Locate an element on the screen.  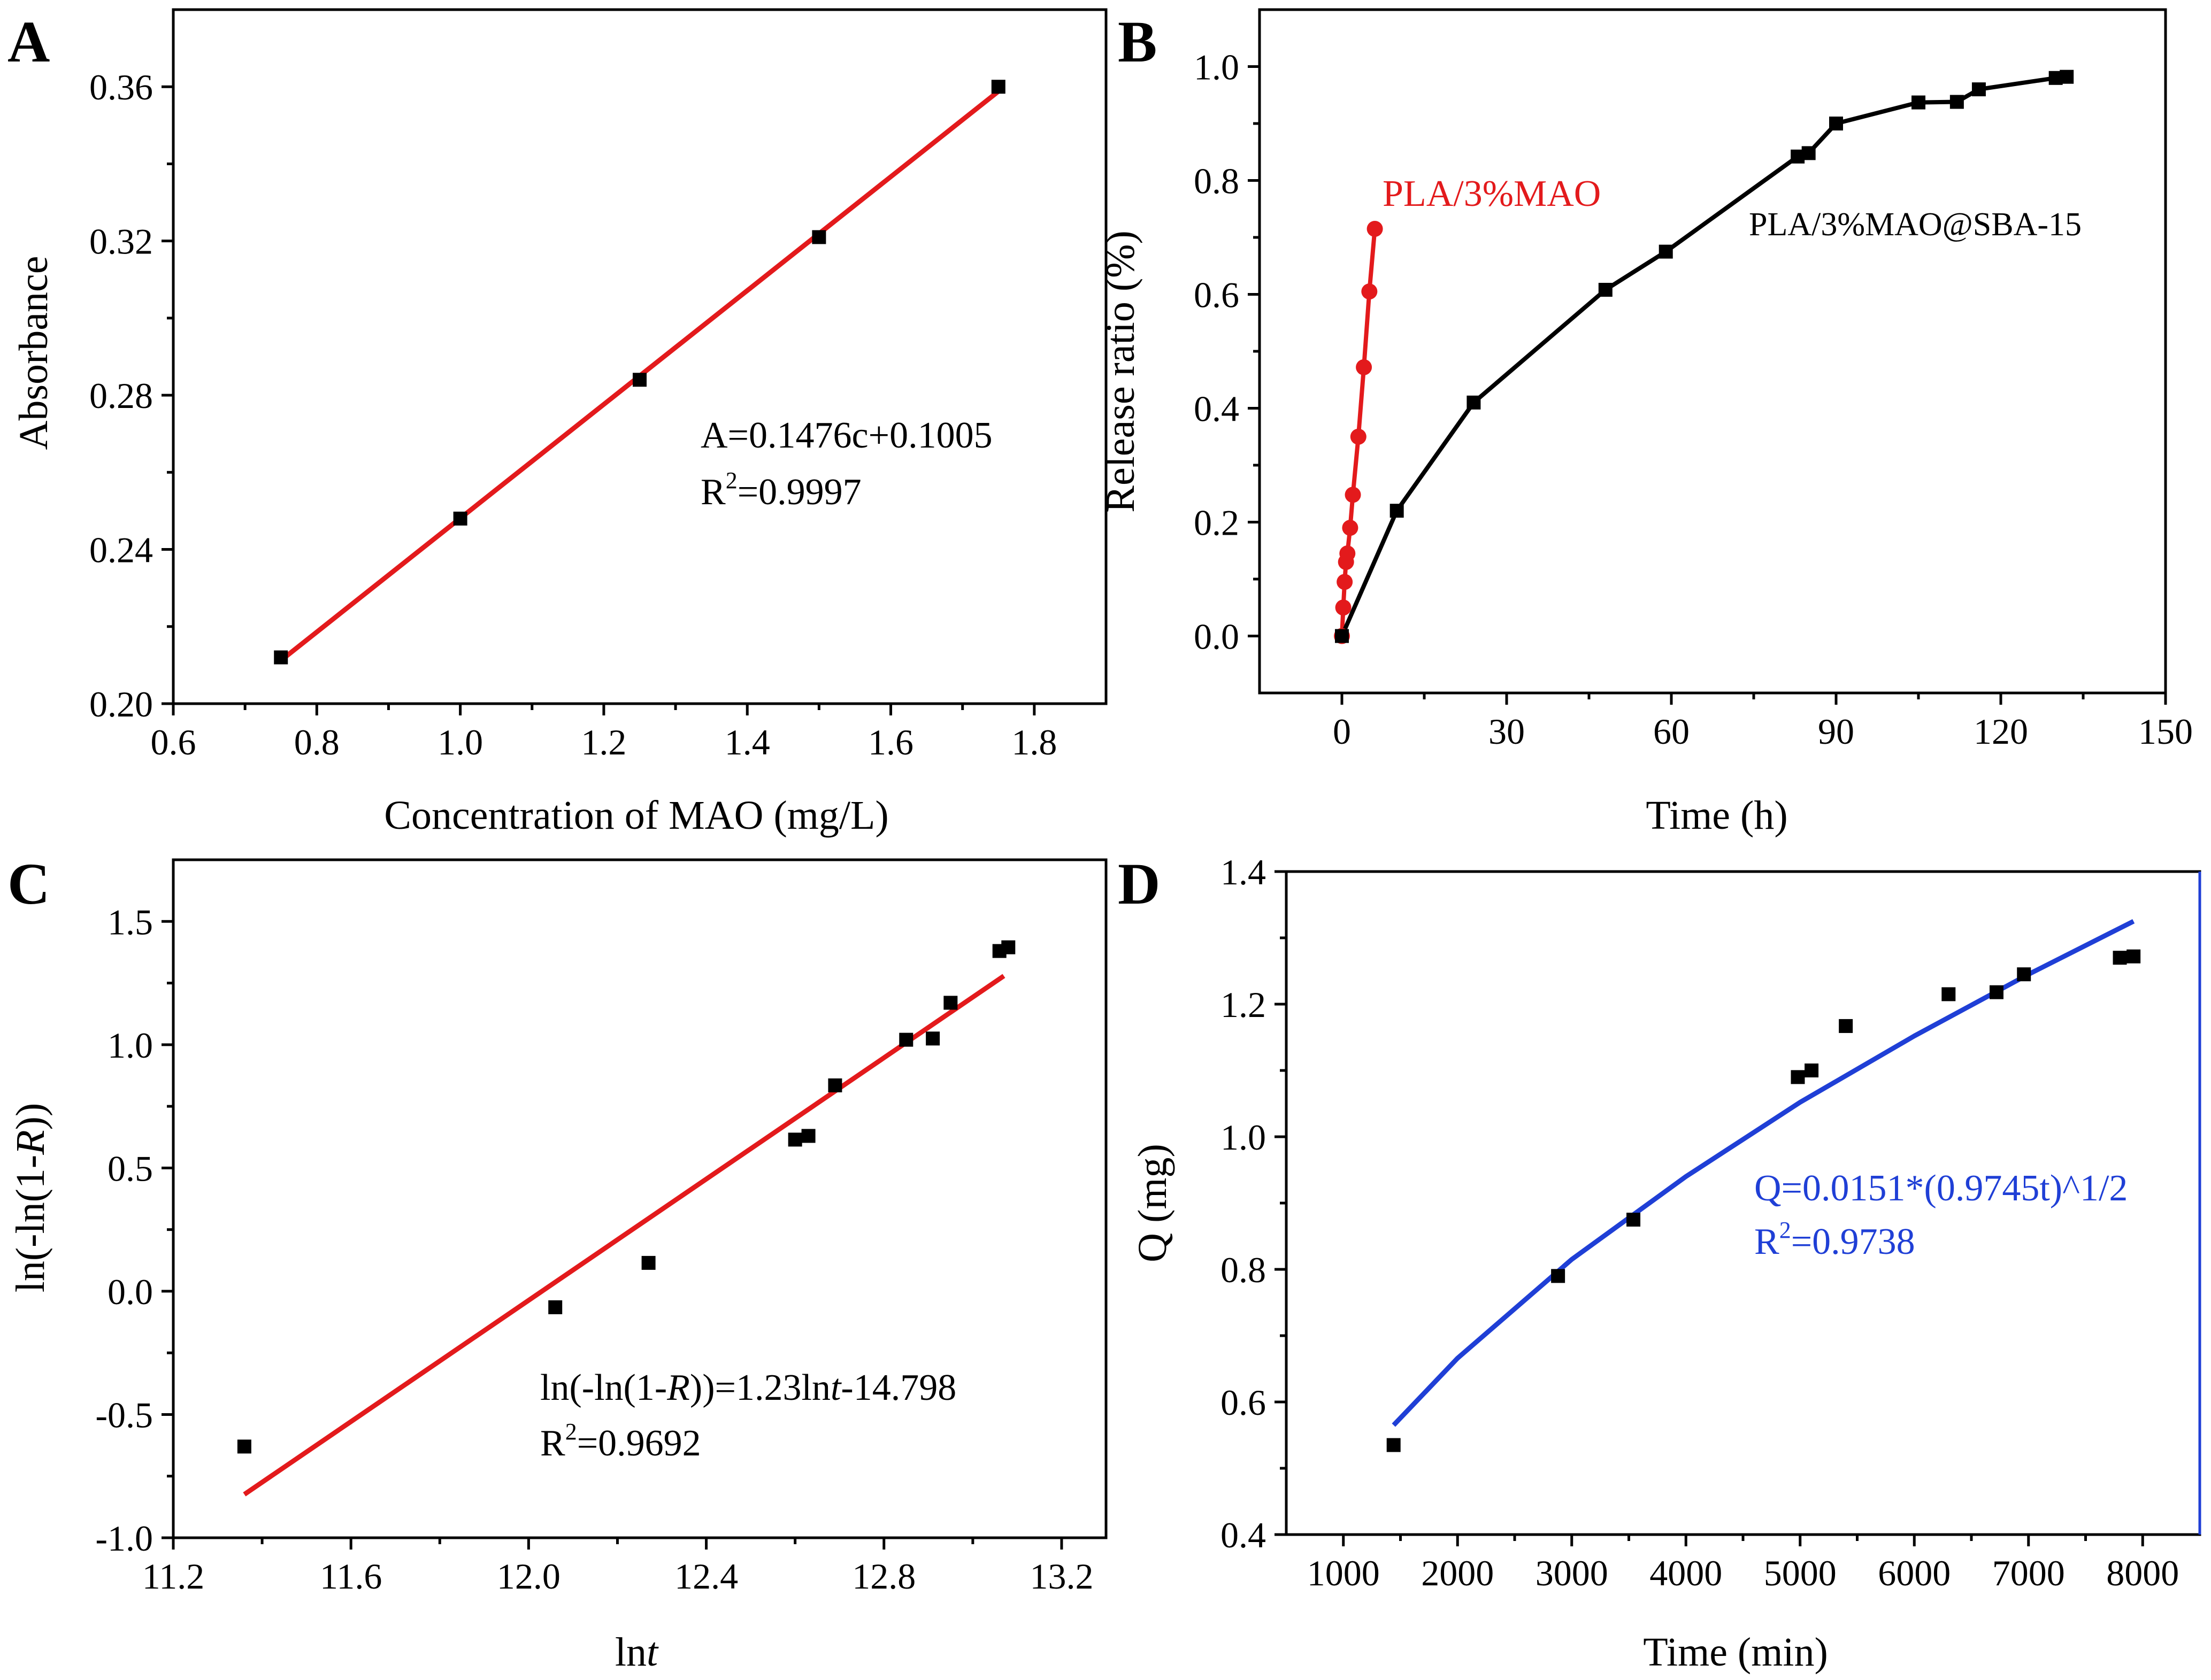
eq-part: ))=1.23ln is located at coordinates (760, 1387).